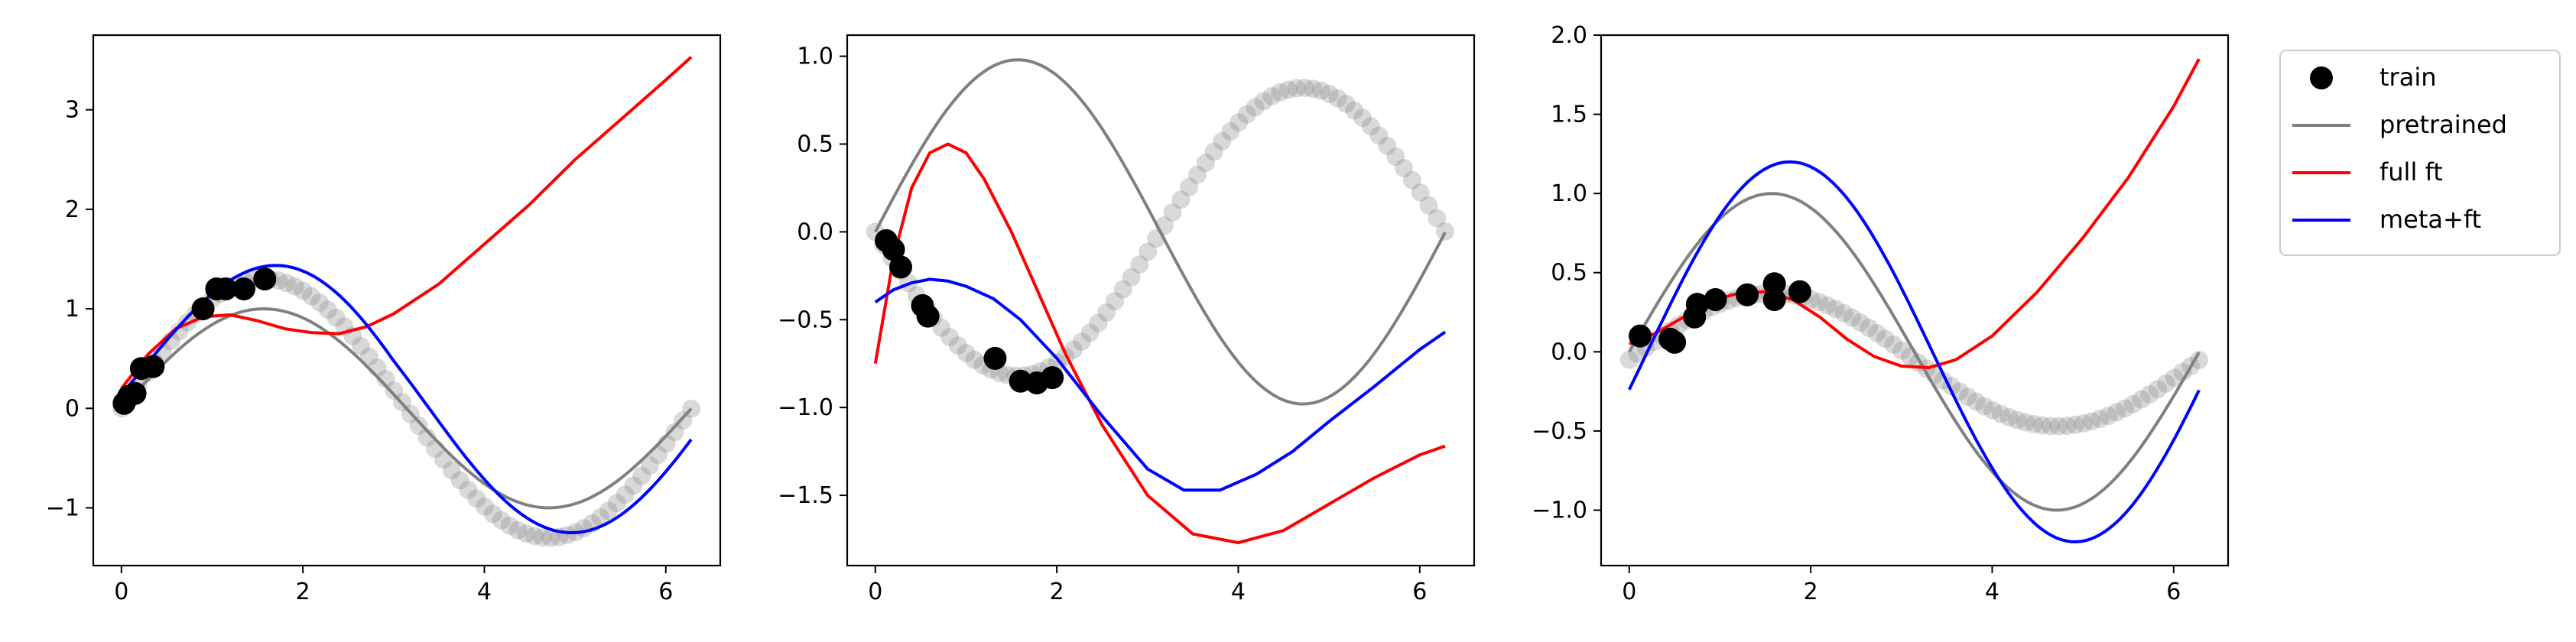 This screenshot has height=642, width=2576. Describe the element at coordinates (2400, 124) in the screenshot. I see `legend-item-pretrained: pretrained` at that location.